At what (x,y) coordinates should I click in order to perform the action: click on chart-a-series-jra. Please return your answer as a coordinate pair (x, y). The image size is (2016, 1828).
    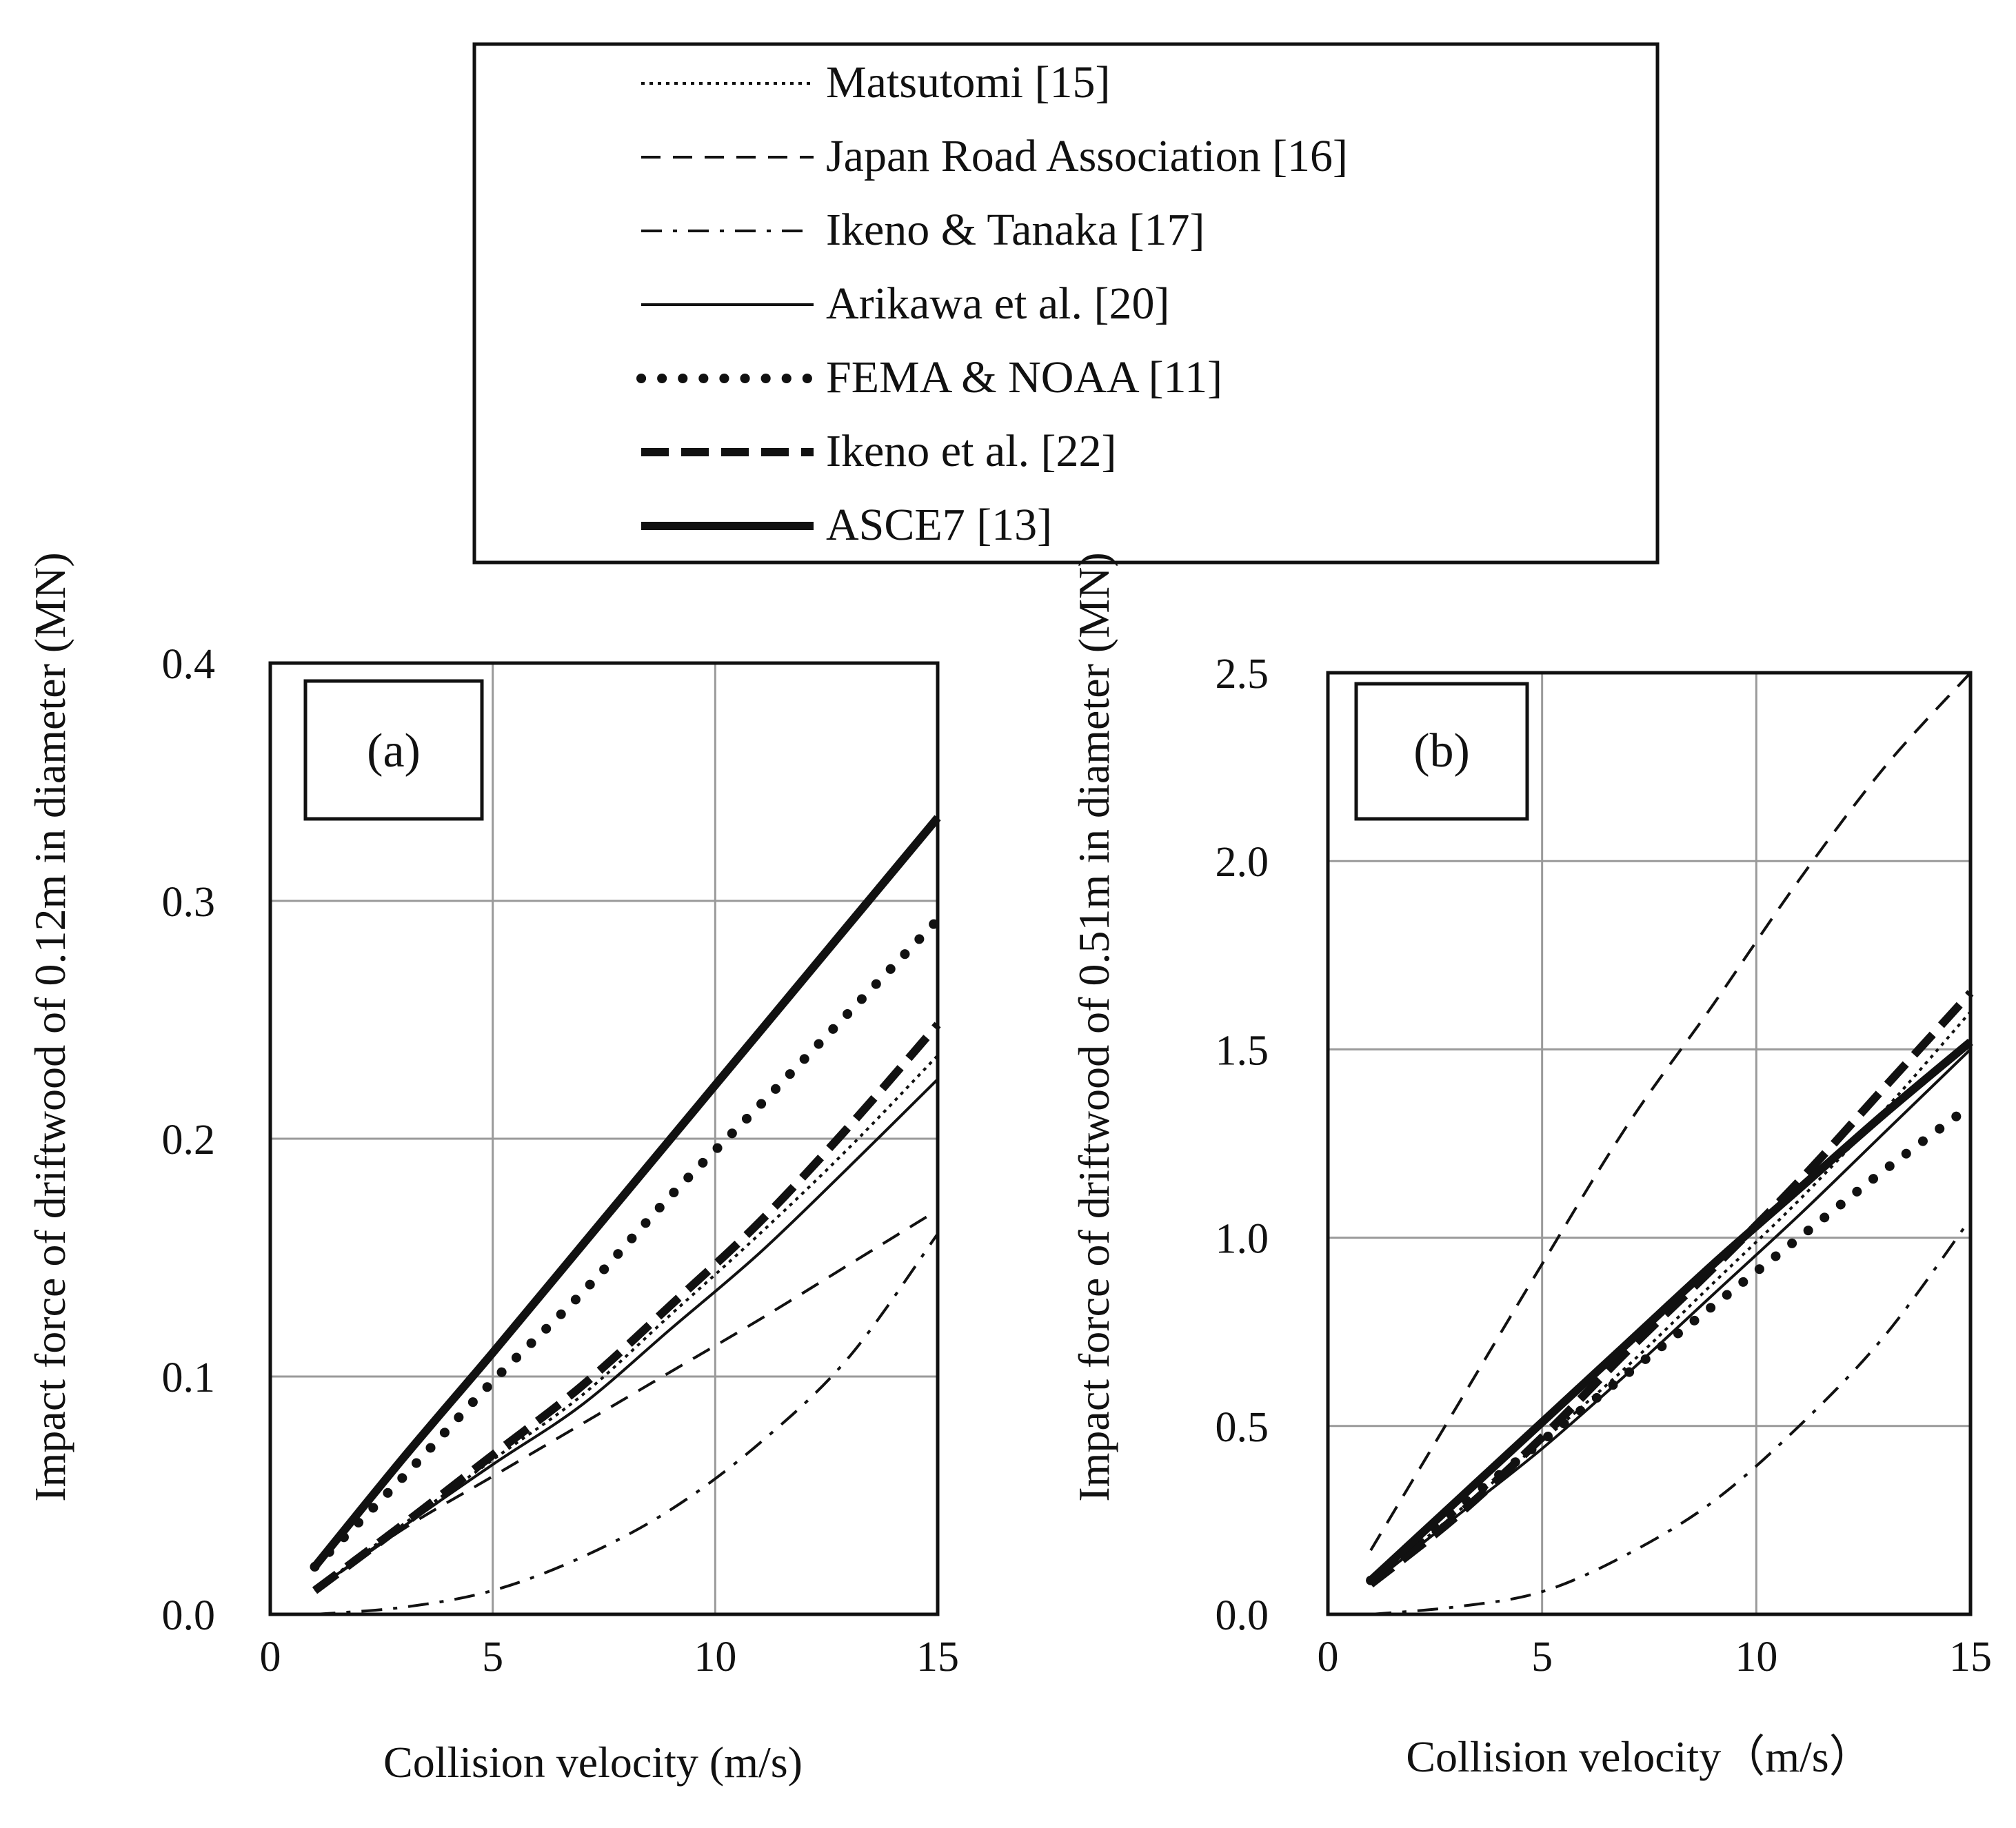
    Looking at the image, I should click on (626, 1400).